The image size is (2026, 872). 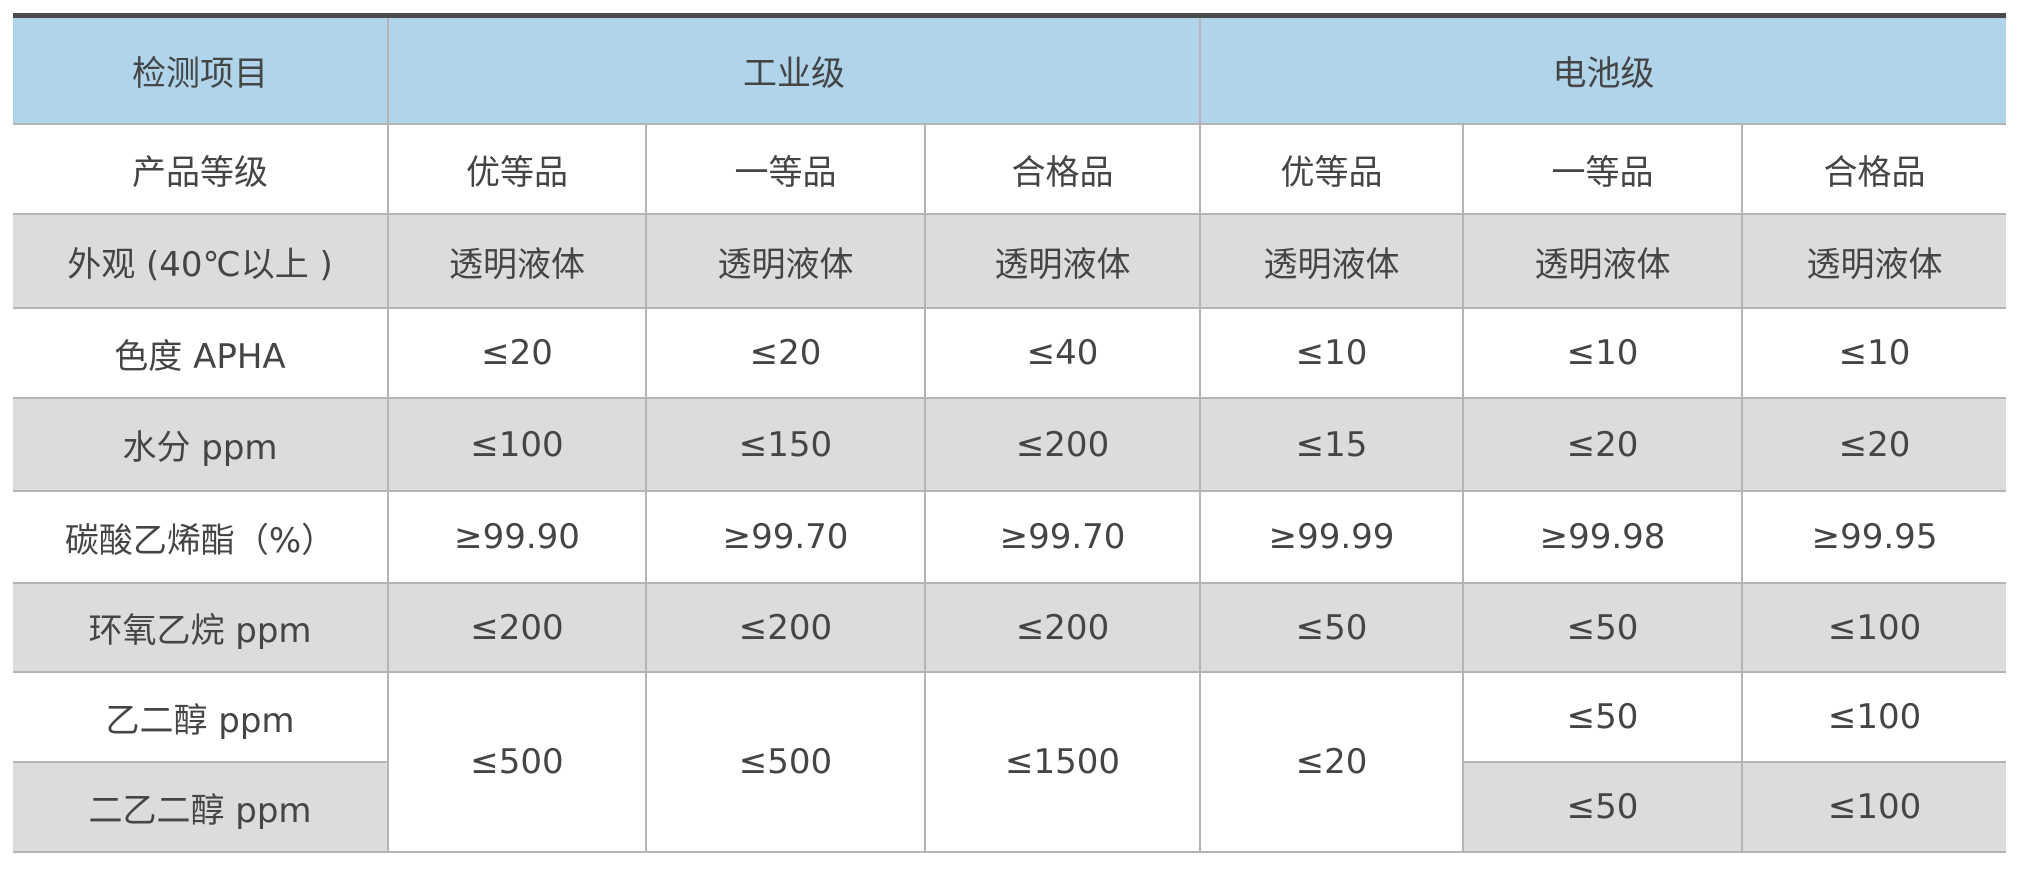 What do you see at coordinates (1603, 69) in the screenshot?
I see `header-battery: 电池级` at bounding box center [1603, 69].